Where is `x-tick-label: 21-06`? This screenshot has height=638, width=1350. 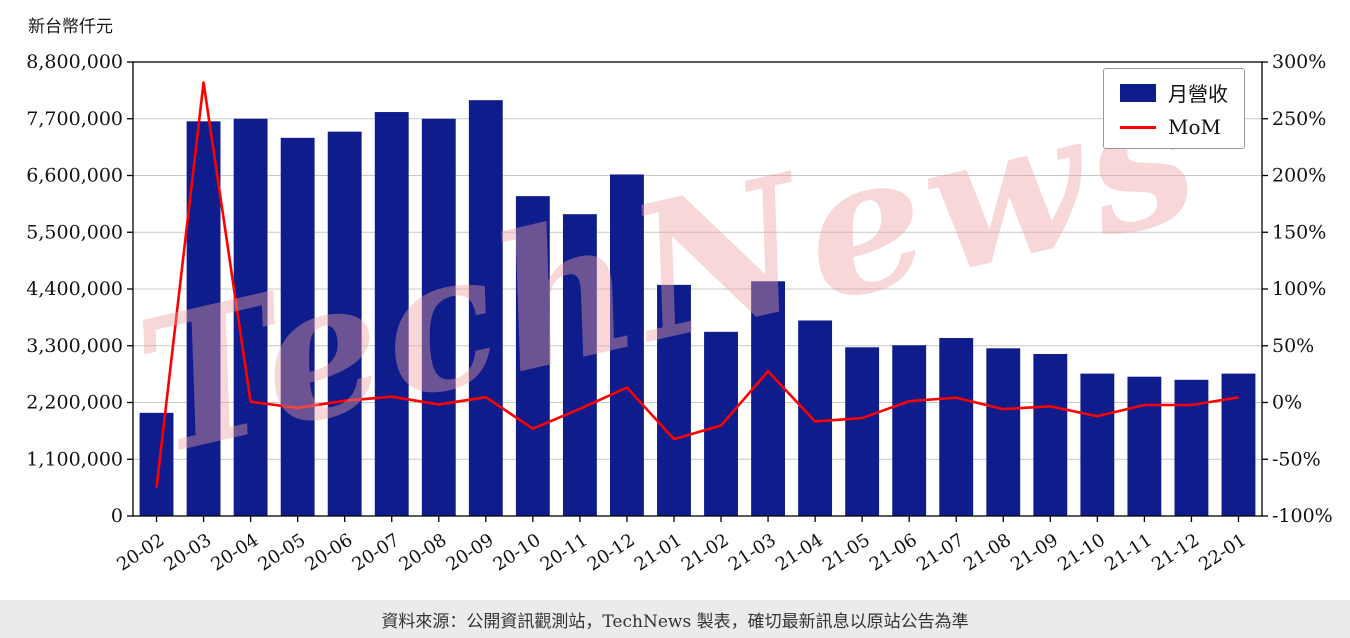 x-tick-label: 21-06 is located at coordinates (893, 553).